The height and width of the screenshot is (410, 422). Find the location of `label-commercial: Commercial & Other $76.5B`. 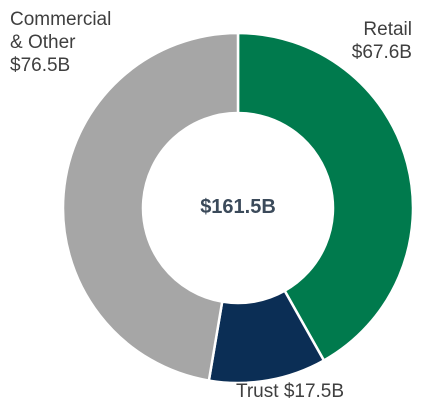

label-commercial: Commercial & Other $76.5B is located at coordinates (65, 42).